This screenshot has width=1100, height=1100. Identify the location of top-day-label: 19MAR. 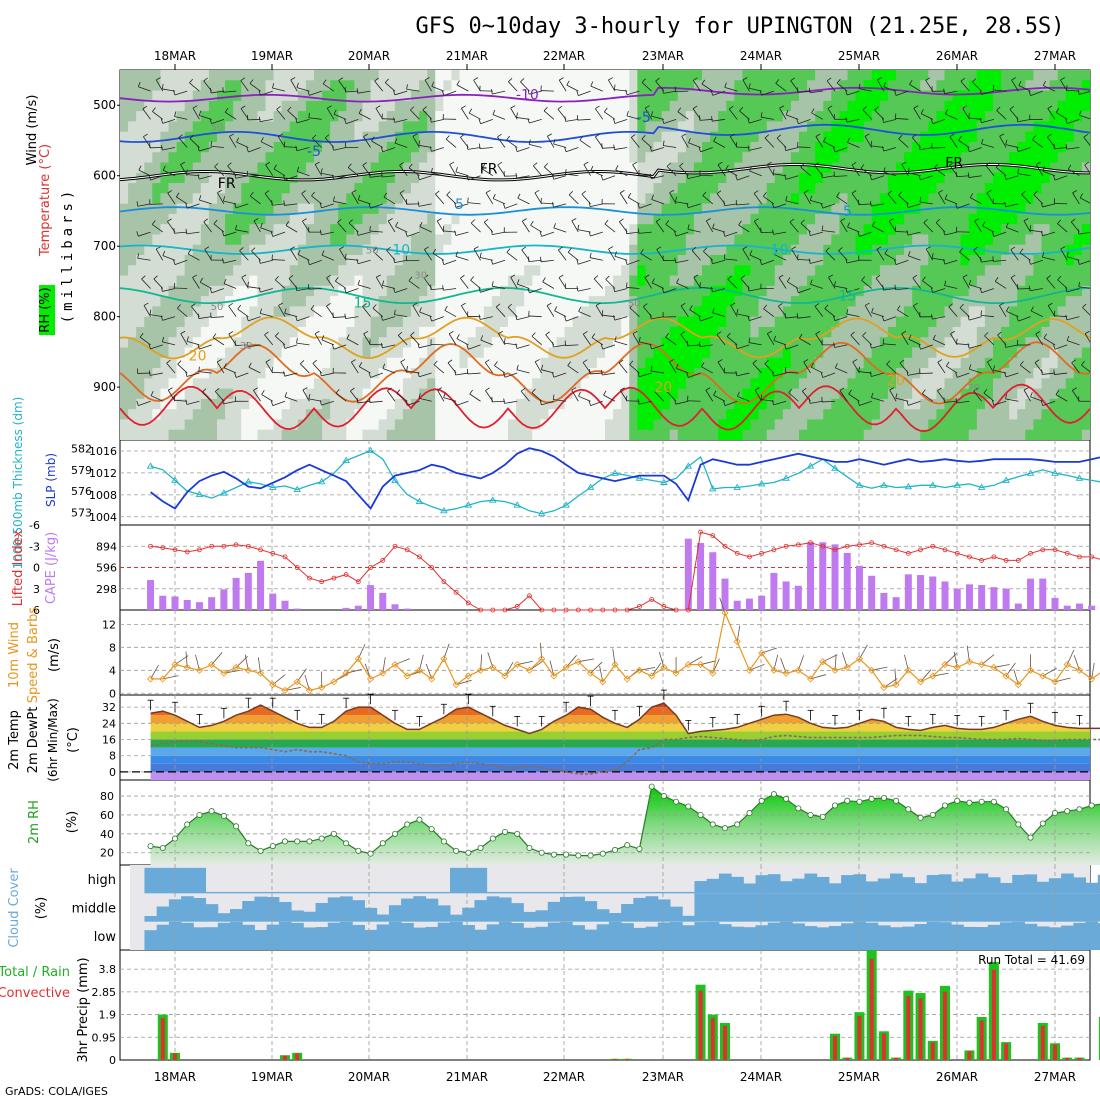
(272, 56).